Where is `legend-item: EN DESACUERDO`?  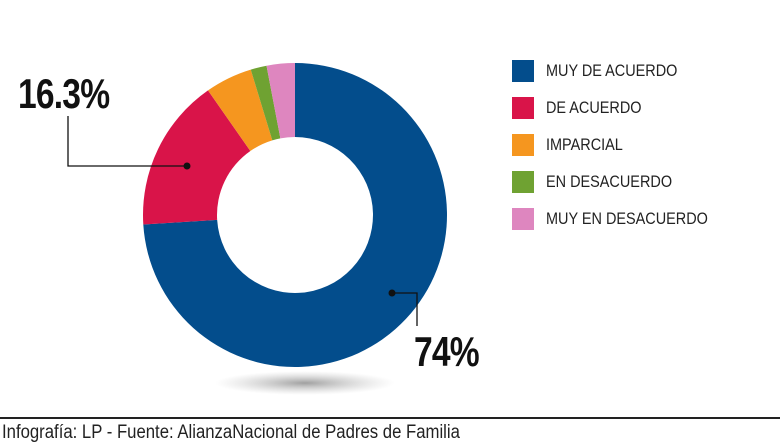
legend-item: EN DESACUERDO is located at coordinates (624, 181).